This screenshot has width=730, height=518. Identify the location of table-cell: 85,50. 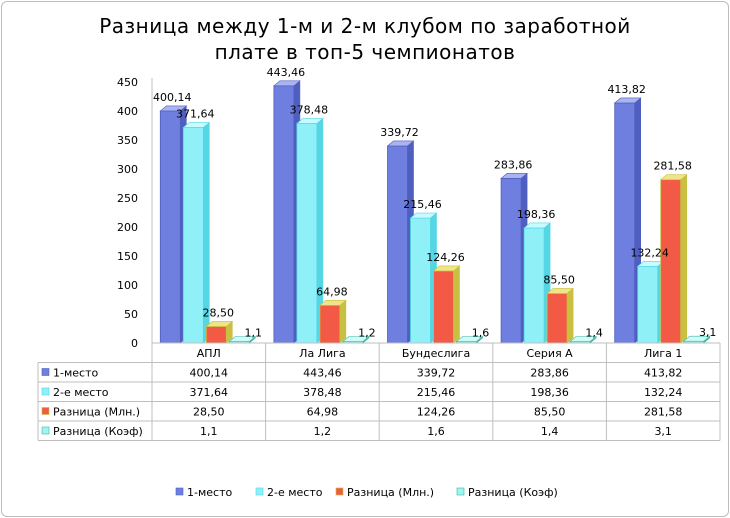
(550, 412).